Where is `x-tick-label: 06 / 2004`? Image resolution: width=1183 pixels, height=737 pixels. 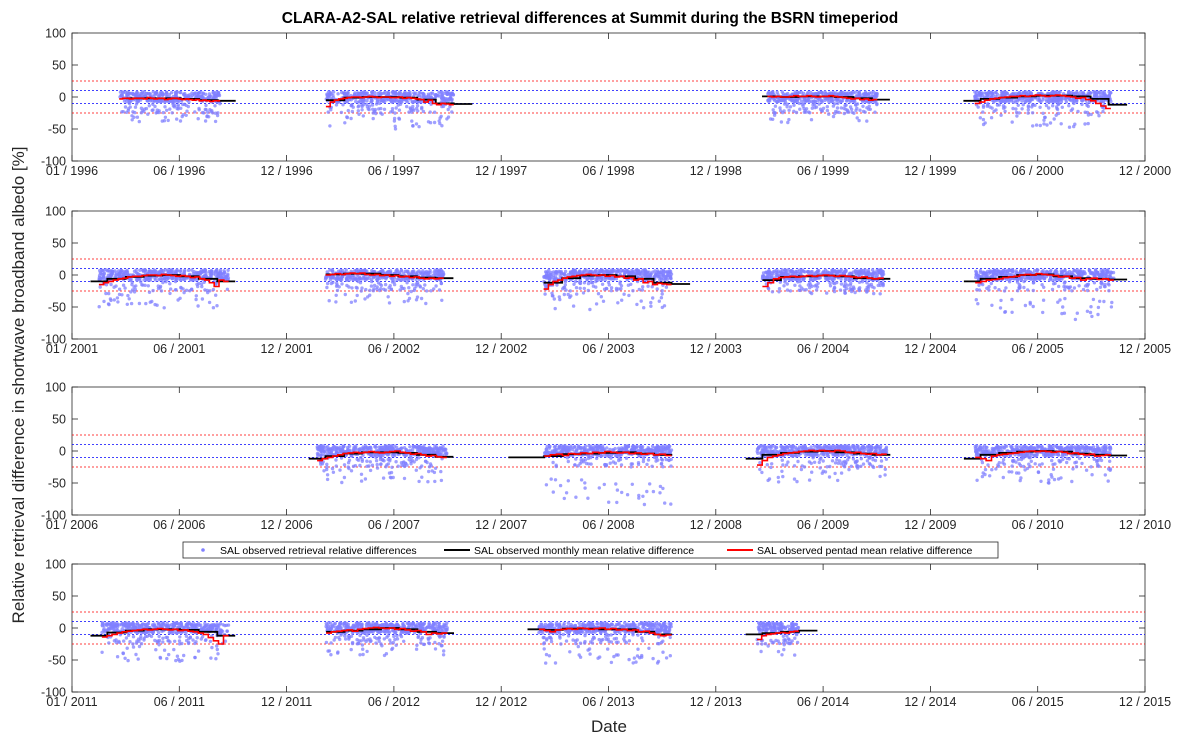
x-tick-label: 06 / 2004 is located at coordinates (823, 349).